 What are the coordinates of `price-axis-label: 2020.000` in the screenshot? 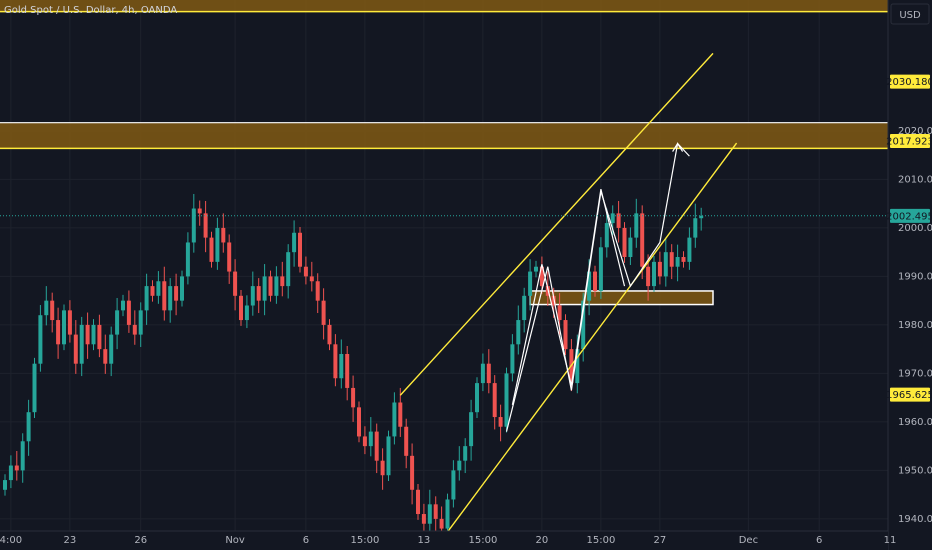 It's located at (915, 131).